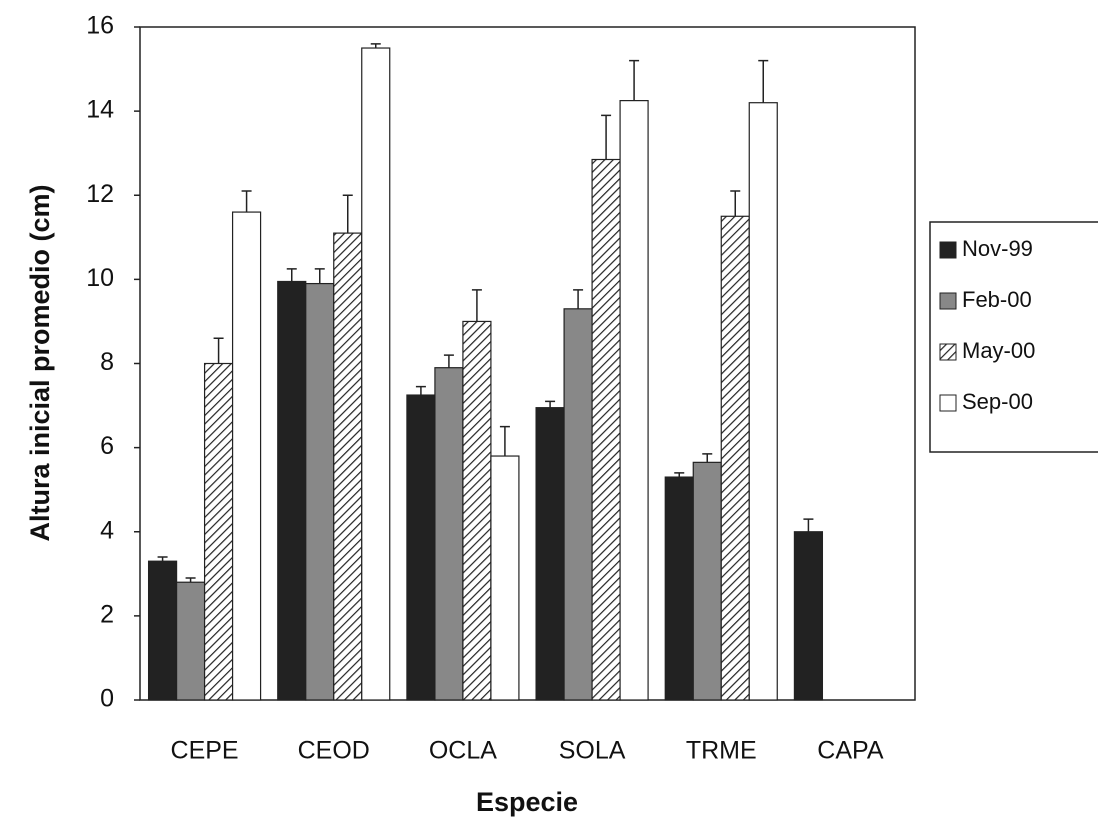 Image resolution: width=1098 pixels, height=829 pixels. What do you see at coordinates (107, 446) in the screenshot?
I see `y-tick-label: 6` at bounding box center [107, 446].